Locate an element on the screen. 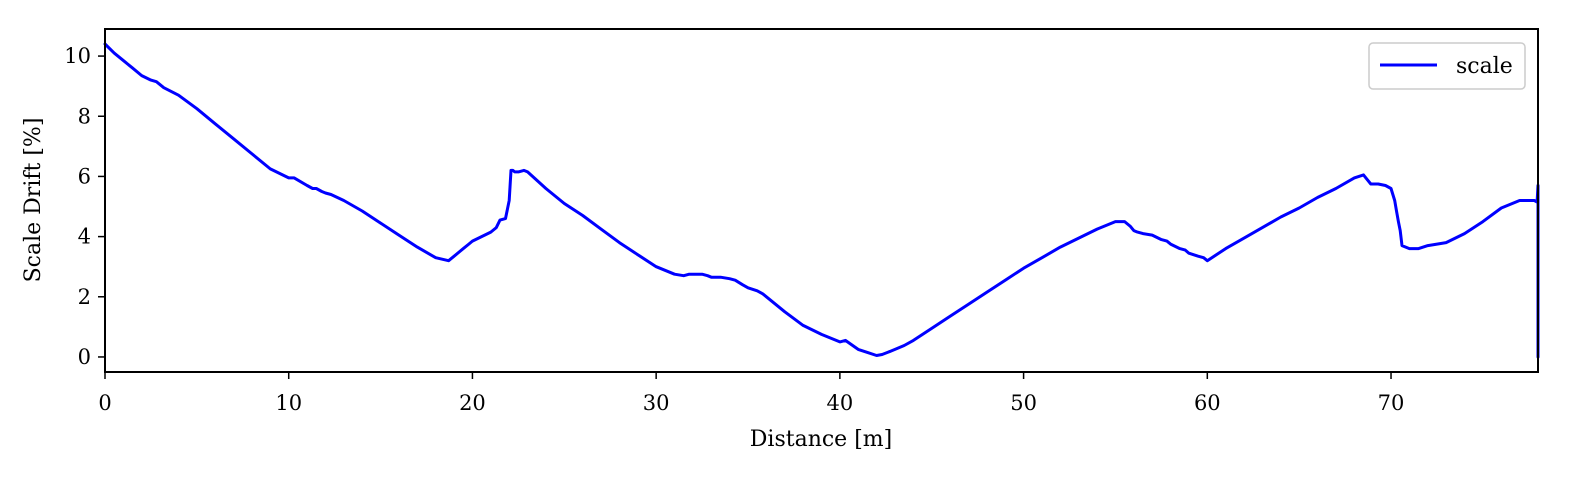 Image resolution: width=1583 pixels, height=479 pixels. x-tick-label: 30 is located at coordinates (656, 403).